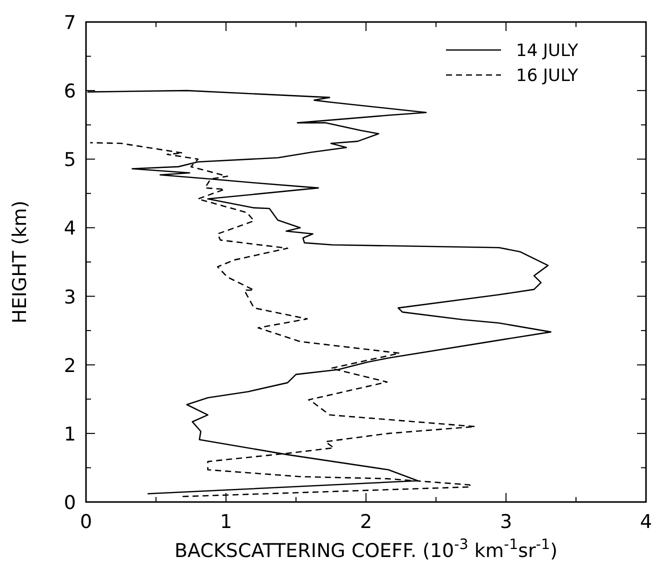 The width and height of the screenshot is (652, 569). Describe the element at coordinates (86, 522) in the screenshot. I see `x-tick-label: 0` at that location.